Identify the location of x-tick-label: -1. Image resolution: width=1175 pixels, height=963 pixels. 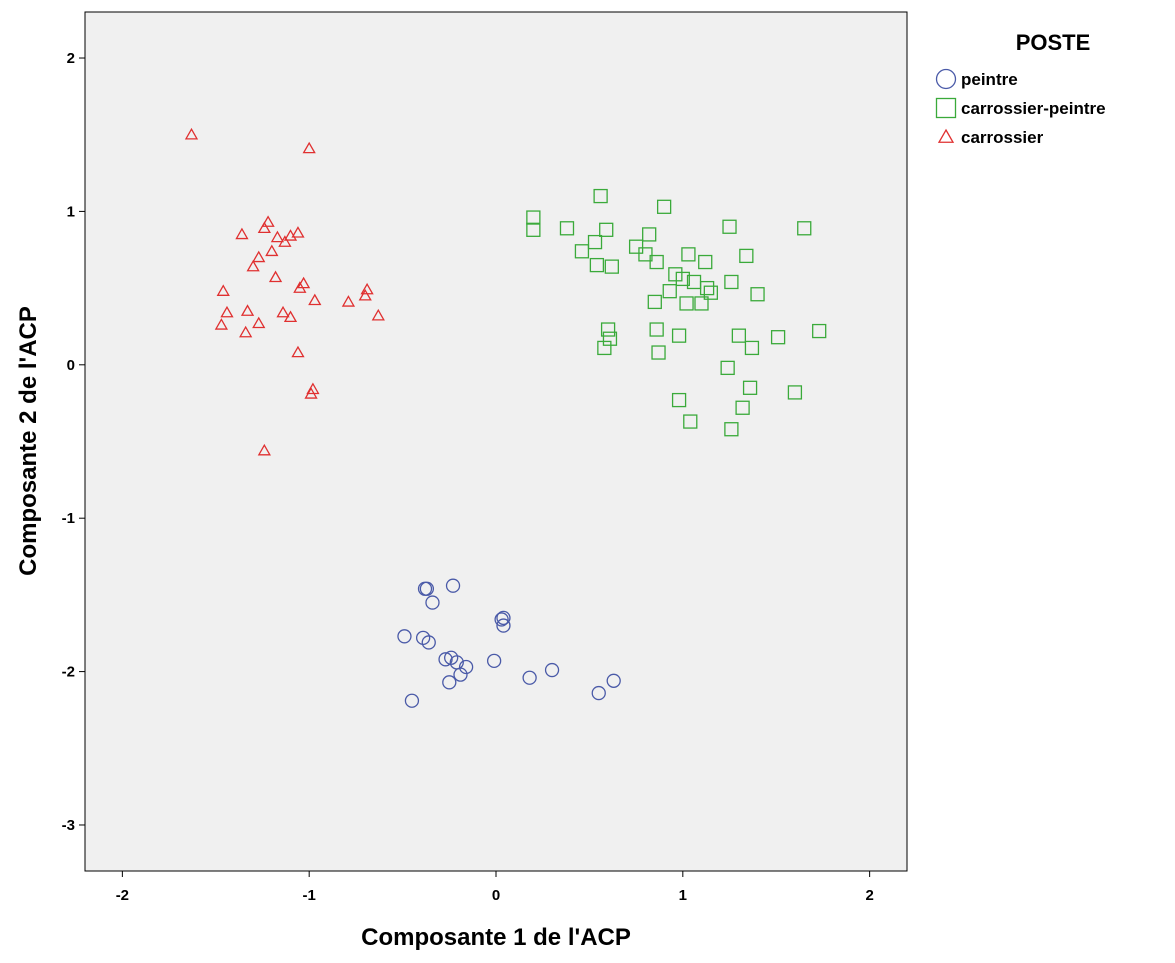
(309, 895).